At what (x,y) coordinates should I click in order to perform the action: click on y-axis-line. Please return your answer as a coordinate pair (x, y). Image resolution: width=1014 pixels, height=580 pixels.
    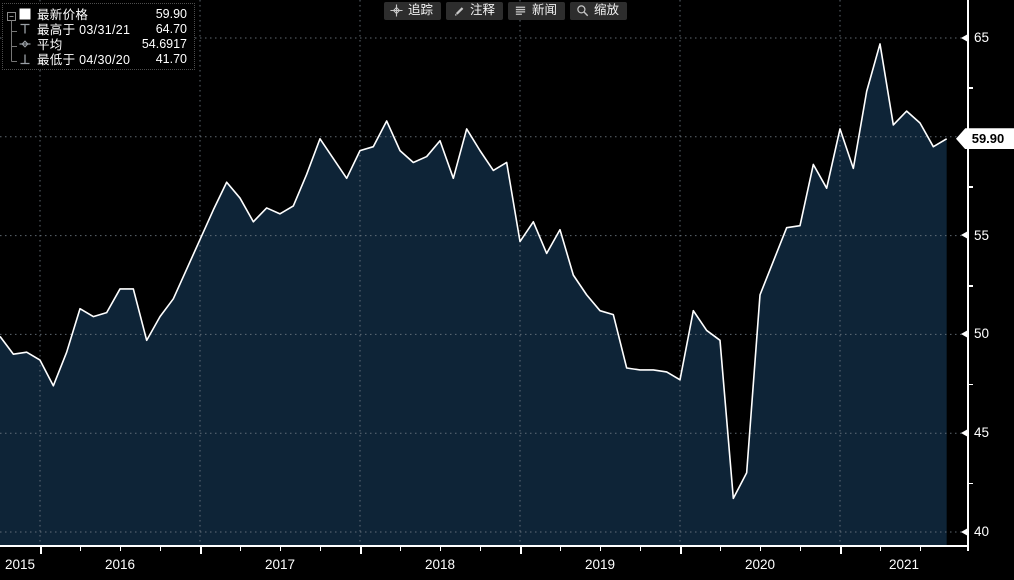
    Looking at the image, I should click on (968, 275).